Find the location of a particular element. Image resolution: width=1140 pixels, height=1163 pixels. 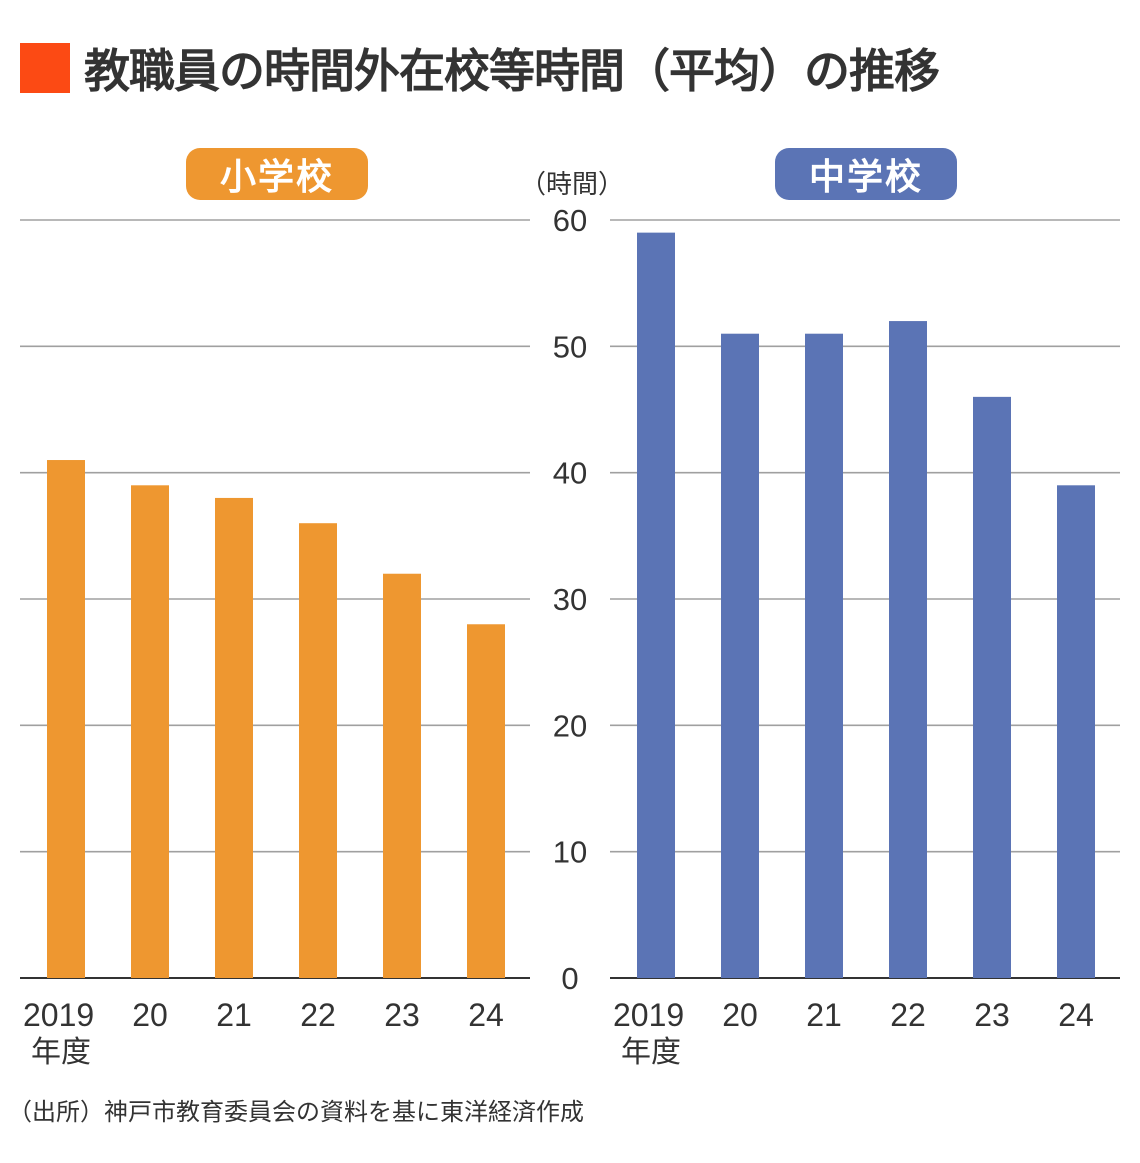

junior-high-x-tick-label: 22 is located at coordinates (908, 1015).